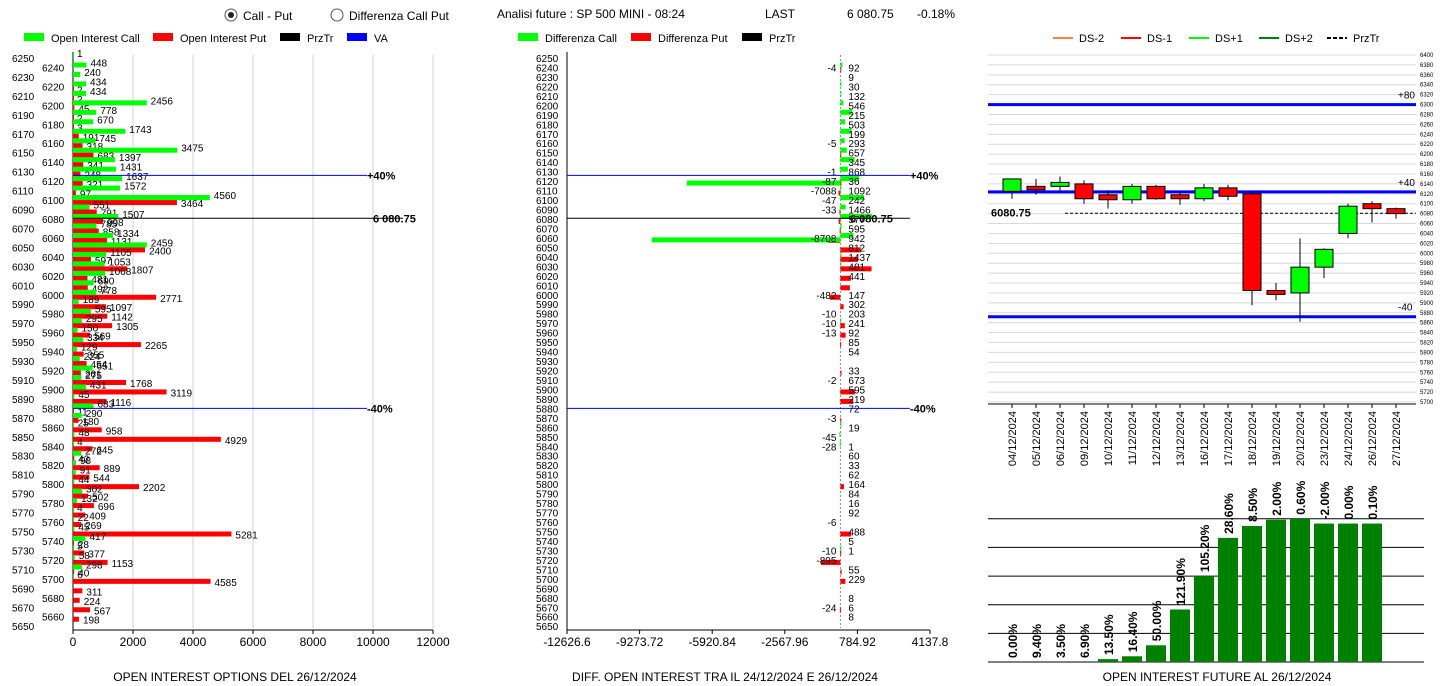 This screenshot has width=1453, height=686. I want to click on call-value-label: 690, so click(106, 281).